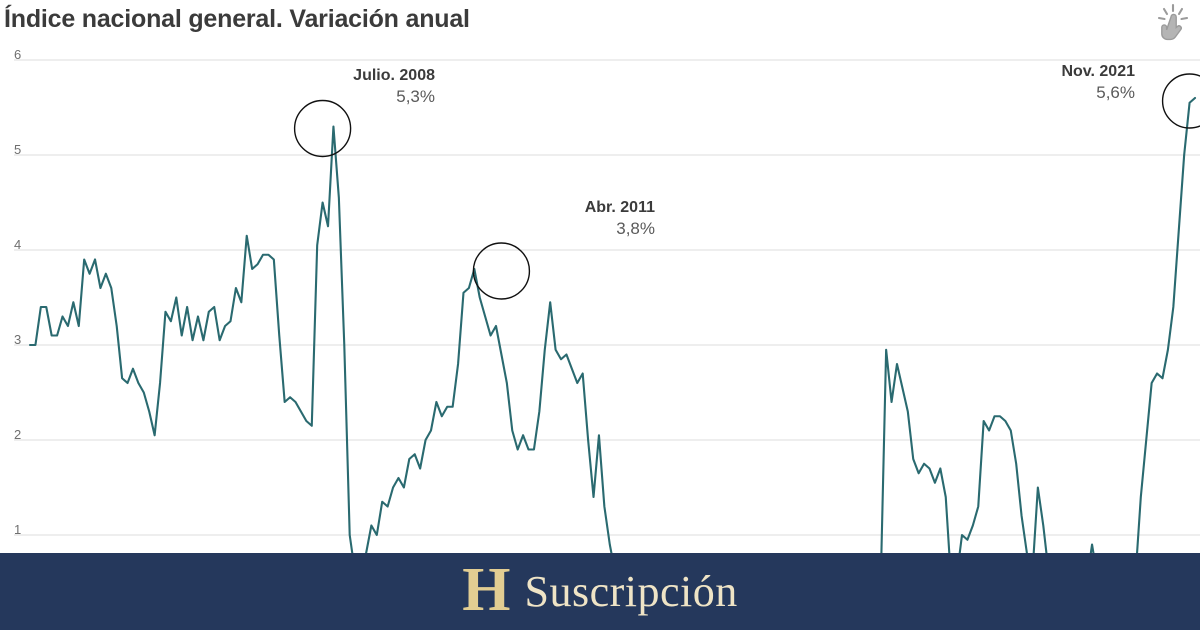 The height and width of the screenshot is (630, 1200). Describe the element at coordinates (18, 339) in the screenshot. I see `y-tick-3: 3` at that location.